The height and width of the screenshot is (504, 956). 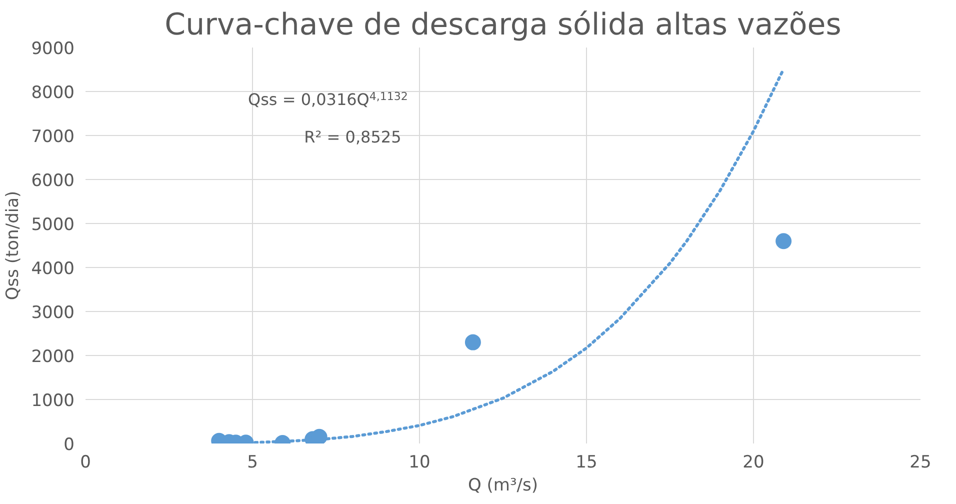 What do you see at coordinates (52, 313) in the screenshot?
I see `y-tick-label: 3000` at bounding box center [52, 313].